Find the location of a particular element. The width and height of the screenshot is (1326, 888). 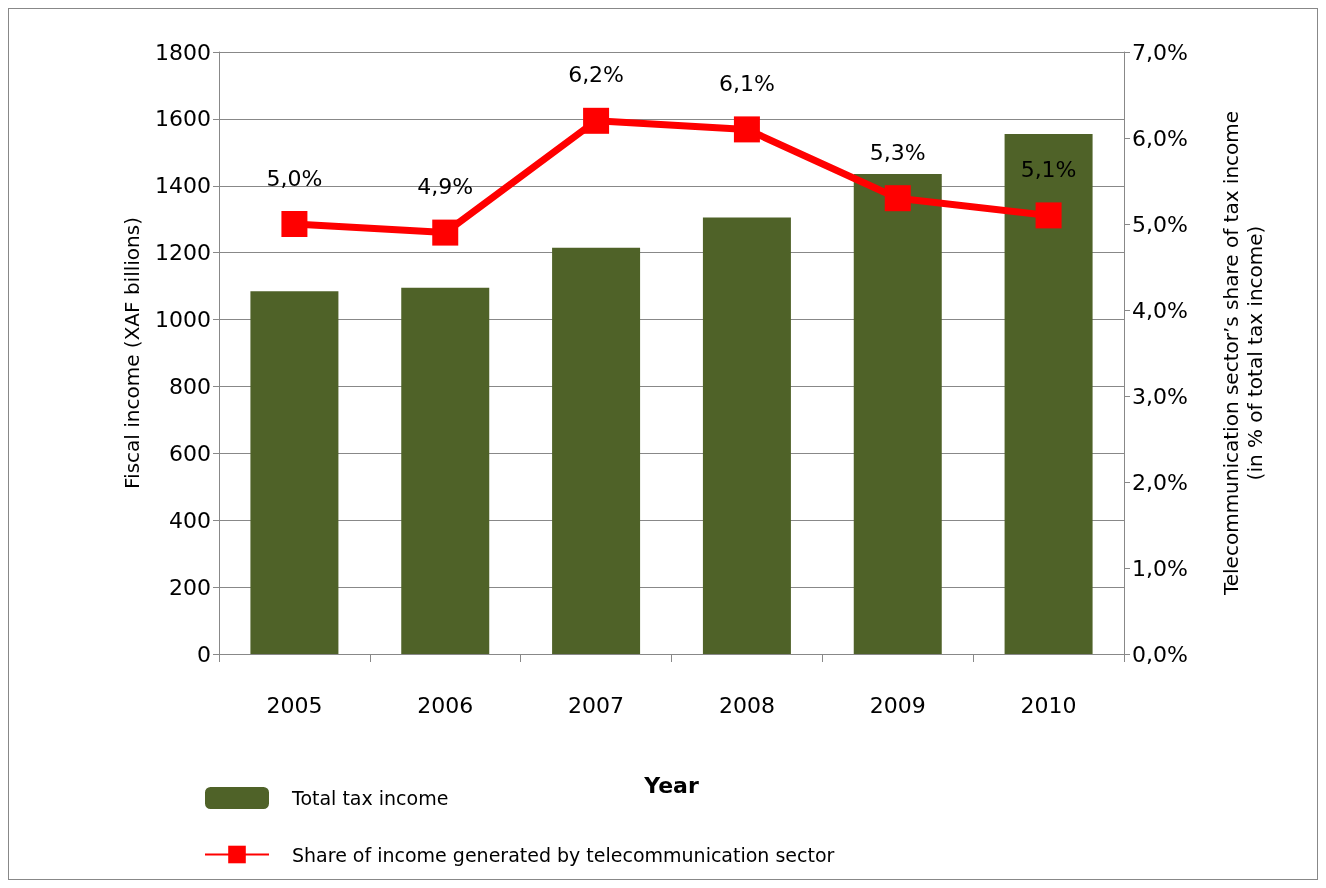

y-tick-label: 1000 is located at coordinates (183, 320).